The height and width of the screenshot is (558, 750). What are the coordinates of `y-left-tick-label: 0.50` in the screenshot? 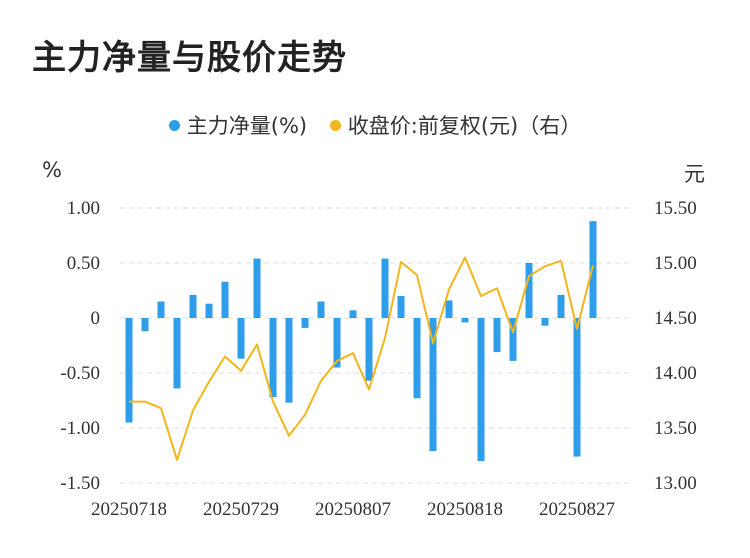 It's located at (83, 263).